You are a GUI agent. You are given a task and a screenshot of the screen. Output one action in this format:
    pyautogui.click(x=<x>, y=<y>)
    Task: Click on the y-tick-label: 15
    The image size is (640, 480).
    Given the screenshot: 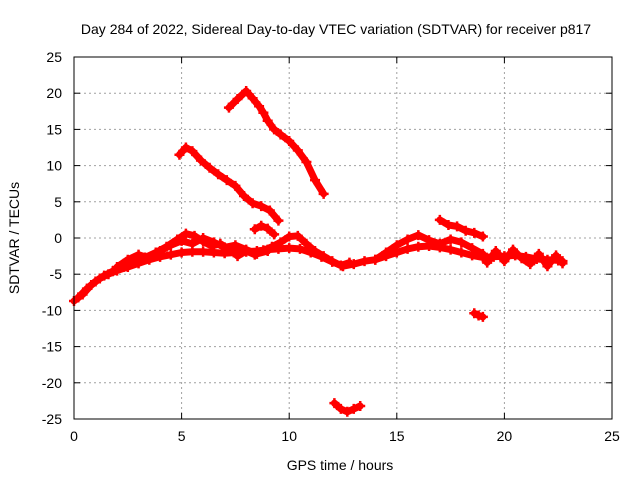 What is the action you would take?
    pyautogui.click(x=54, y=129)
    